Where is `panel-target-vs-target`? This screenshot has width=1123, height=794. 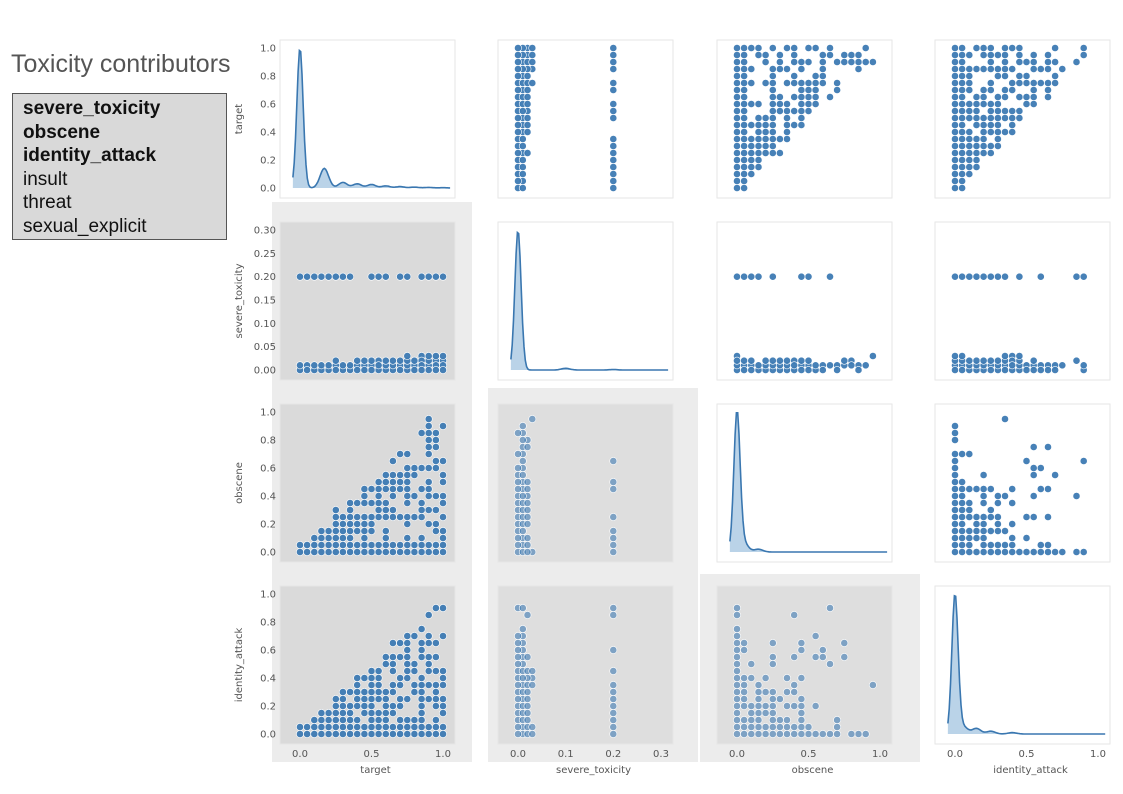
panel-target-vs-target is located at coordinates (367, 119).